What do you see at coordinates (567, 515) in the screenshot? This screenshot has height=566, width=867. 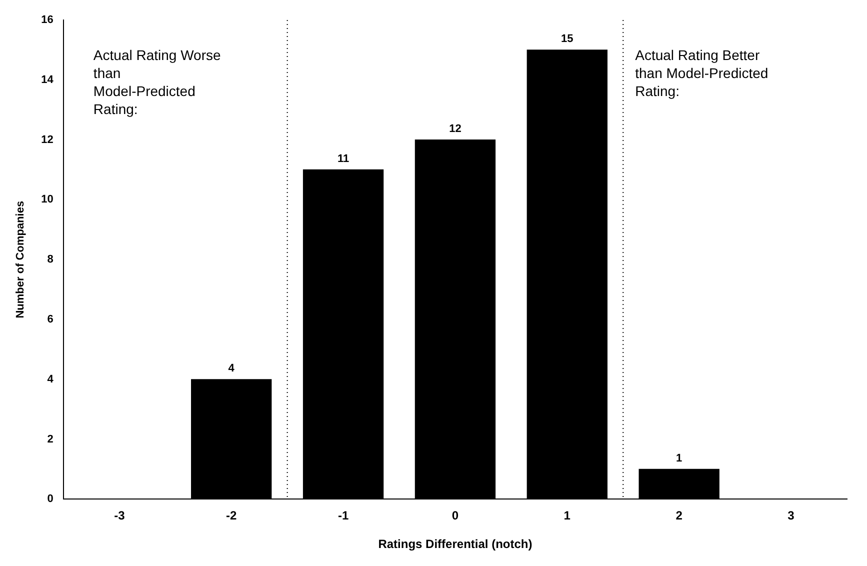 I see `x-tick-label: 1` at bounding box center [567, 515].